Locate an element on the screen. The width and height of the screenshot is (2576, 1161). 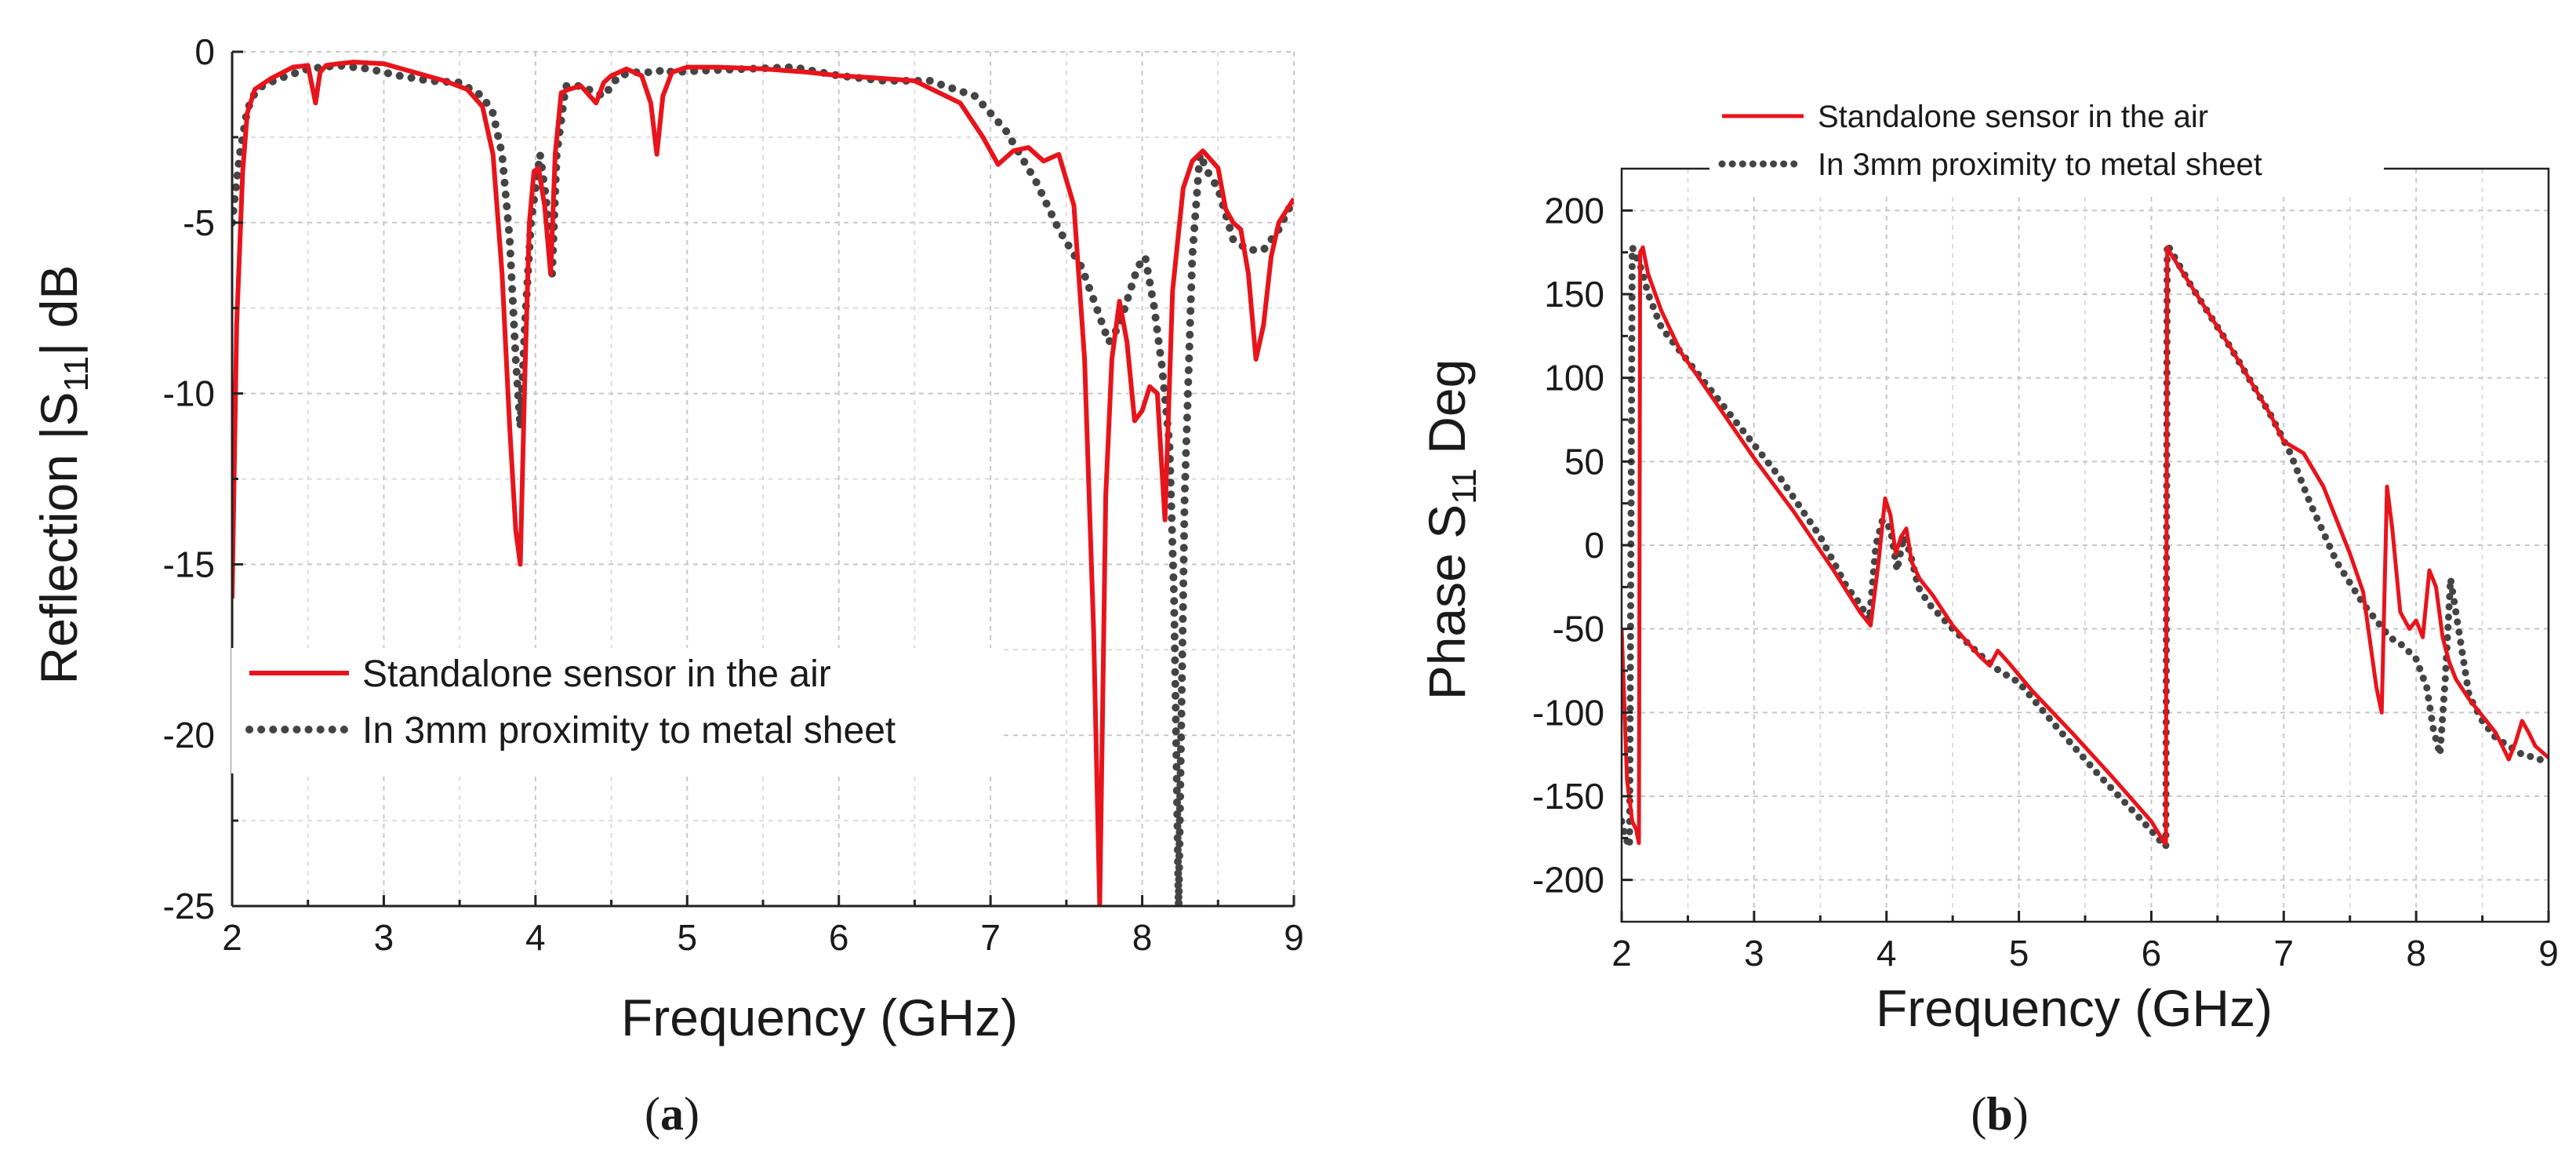
panel-b-legend-label-air: Standalone sensor in the air is located at coordinates (2013, 117).